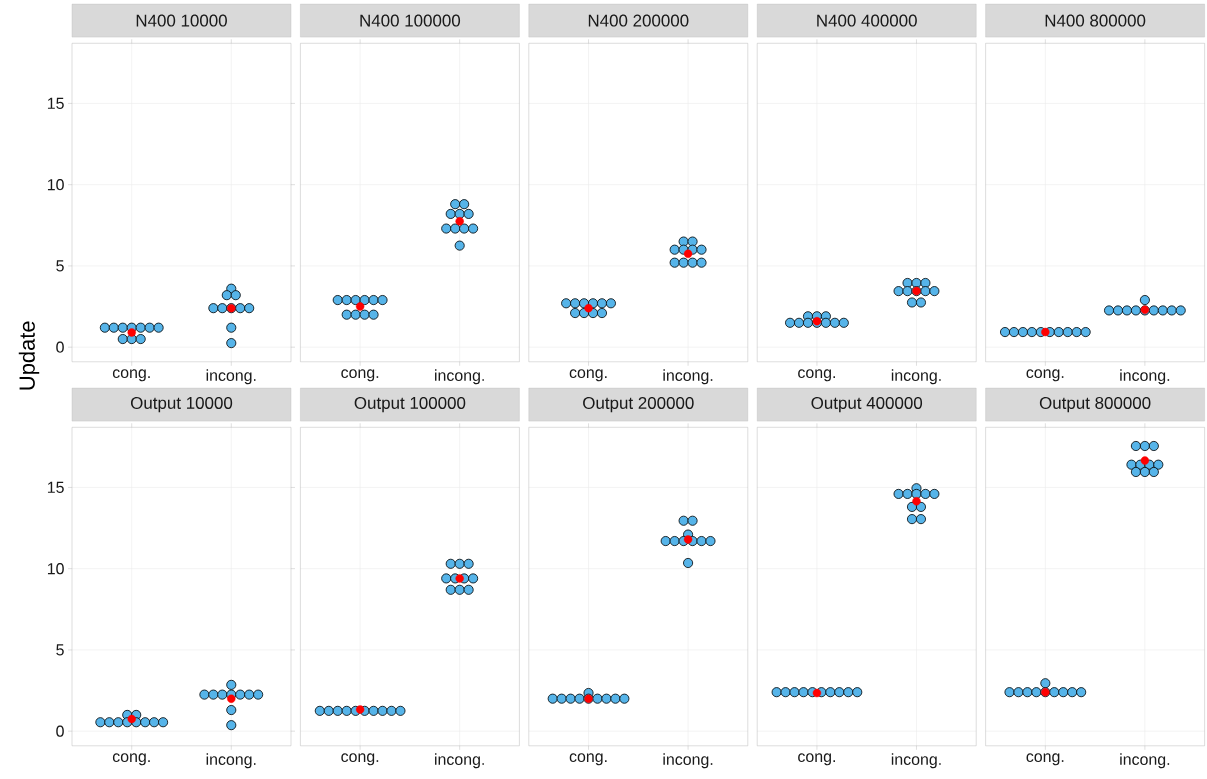  I want to click on chart-title: N400 200000, so click(638, 20).